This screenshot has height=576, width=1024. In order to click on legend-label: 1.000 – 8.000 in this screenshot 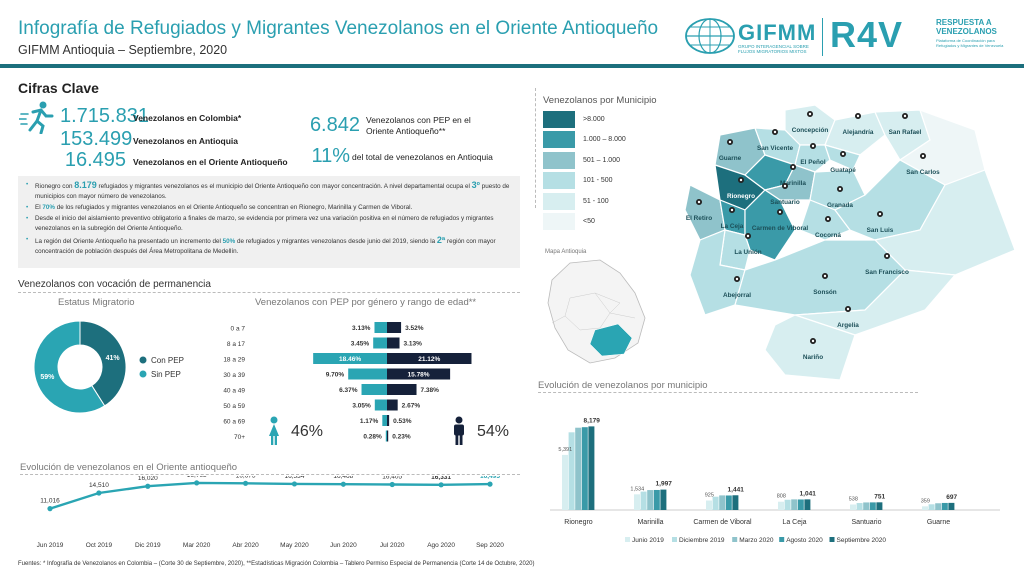, I will do `click(604, 140)`.